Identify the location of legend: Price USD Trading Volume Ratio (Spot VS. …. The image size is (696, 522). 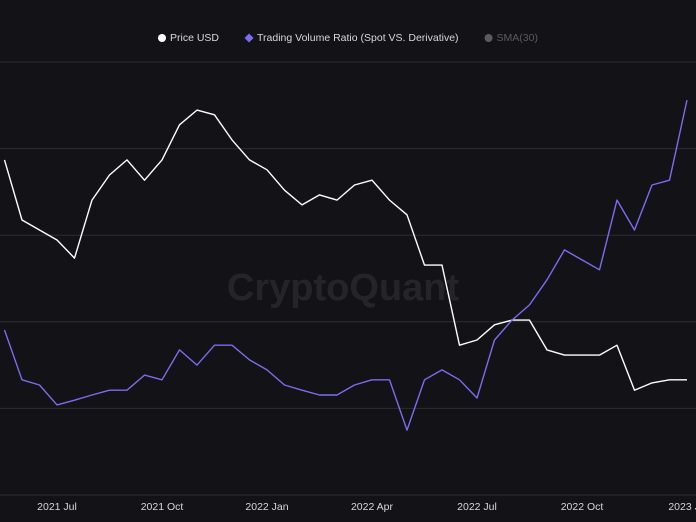
(348, 38).